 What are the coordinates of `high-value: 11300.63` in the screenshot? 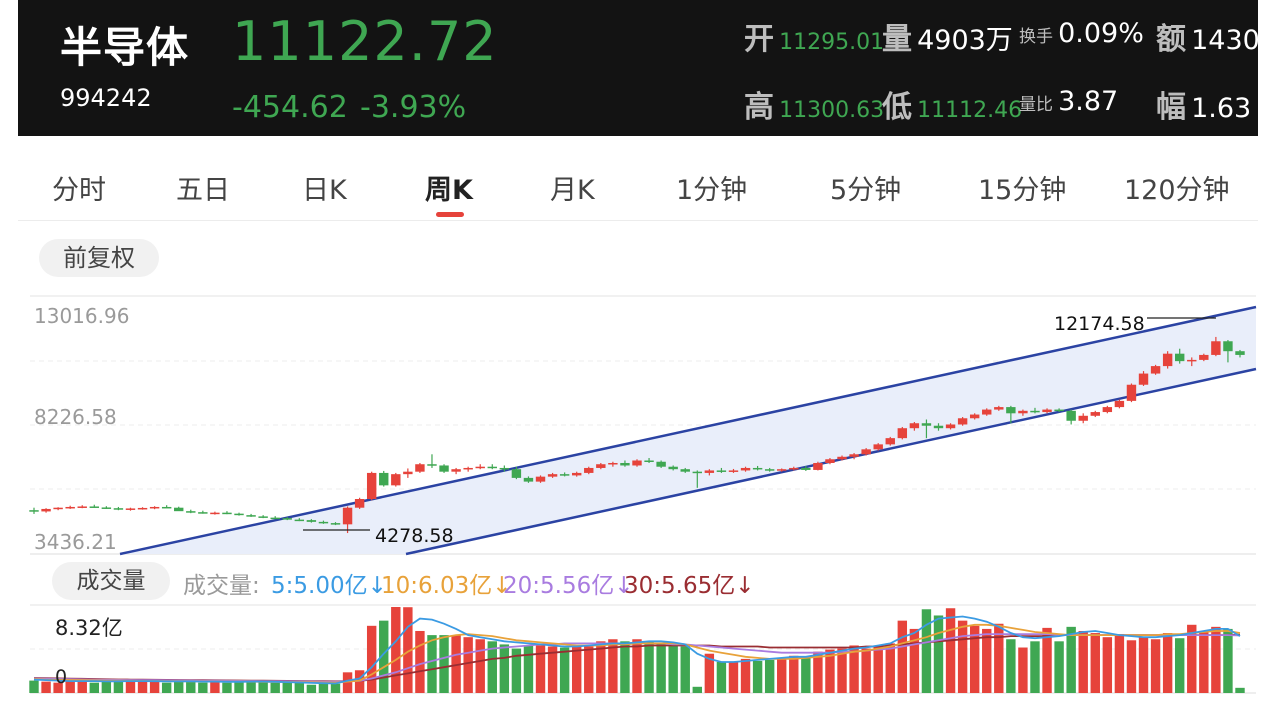 It's located at (832, 110).